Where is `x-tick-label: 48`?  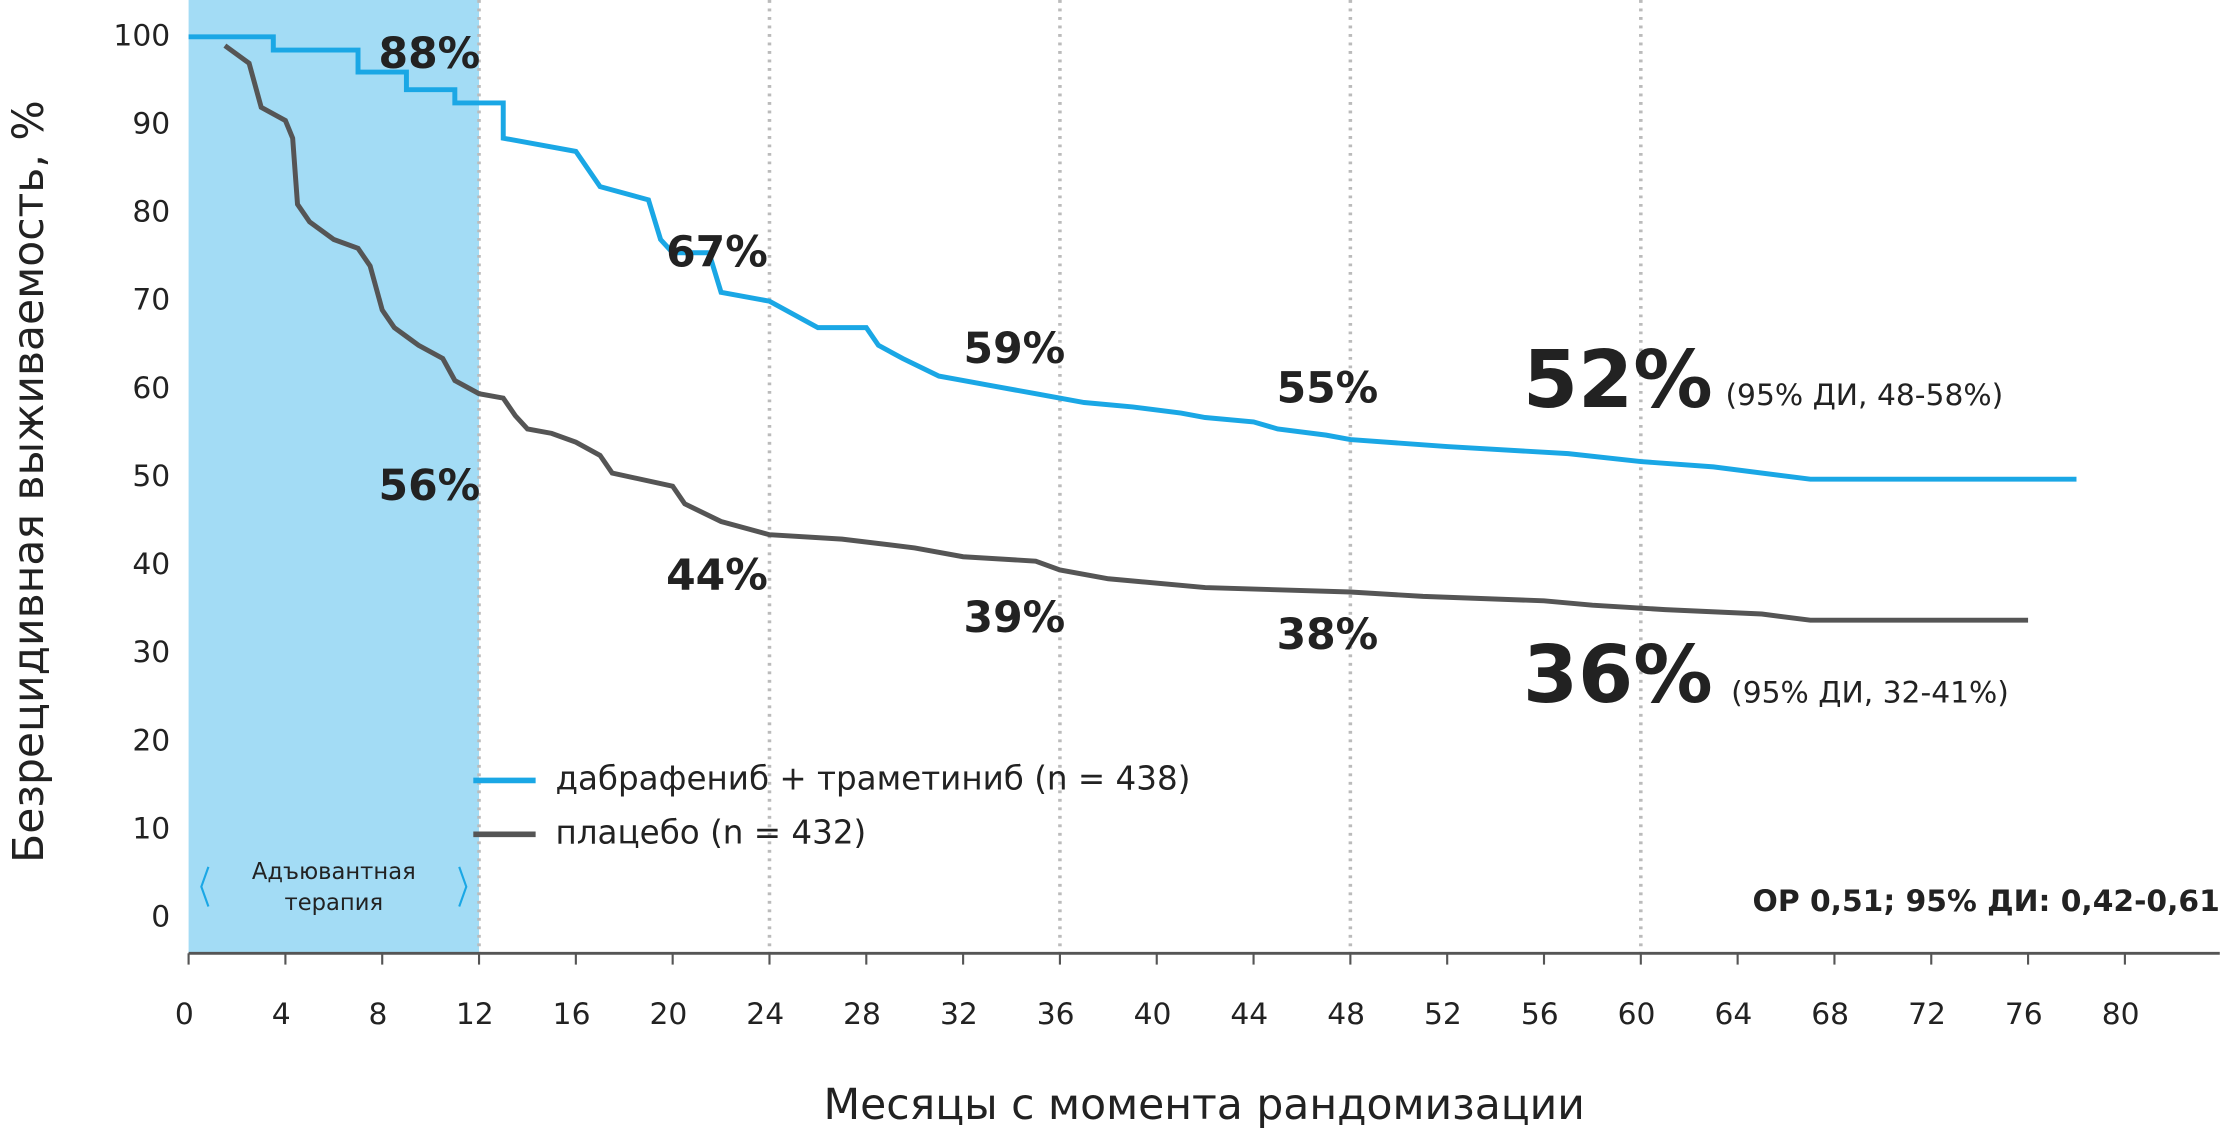 x-tick-label: 48 is located at coordinates (1346, 1014).